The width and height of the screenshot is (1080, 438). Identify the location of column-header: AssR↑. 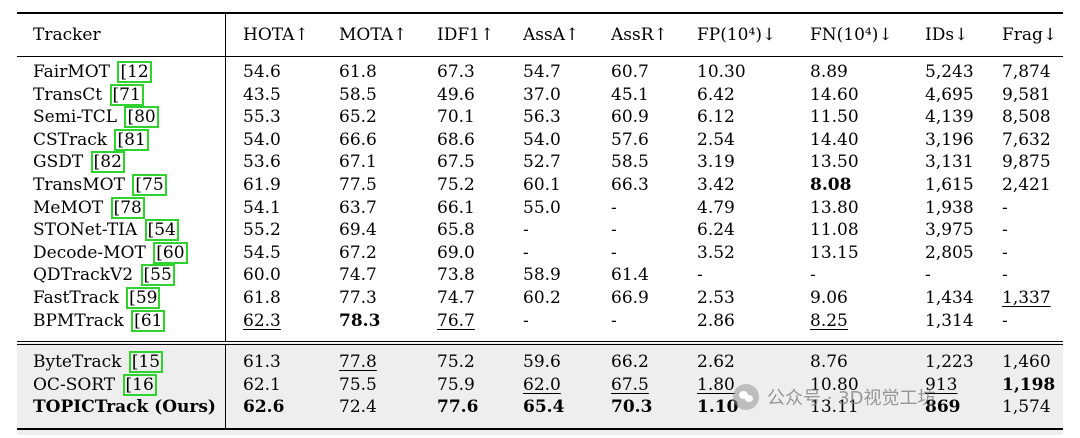
(639, 35).